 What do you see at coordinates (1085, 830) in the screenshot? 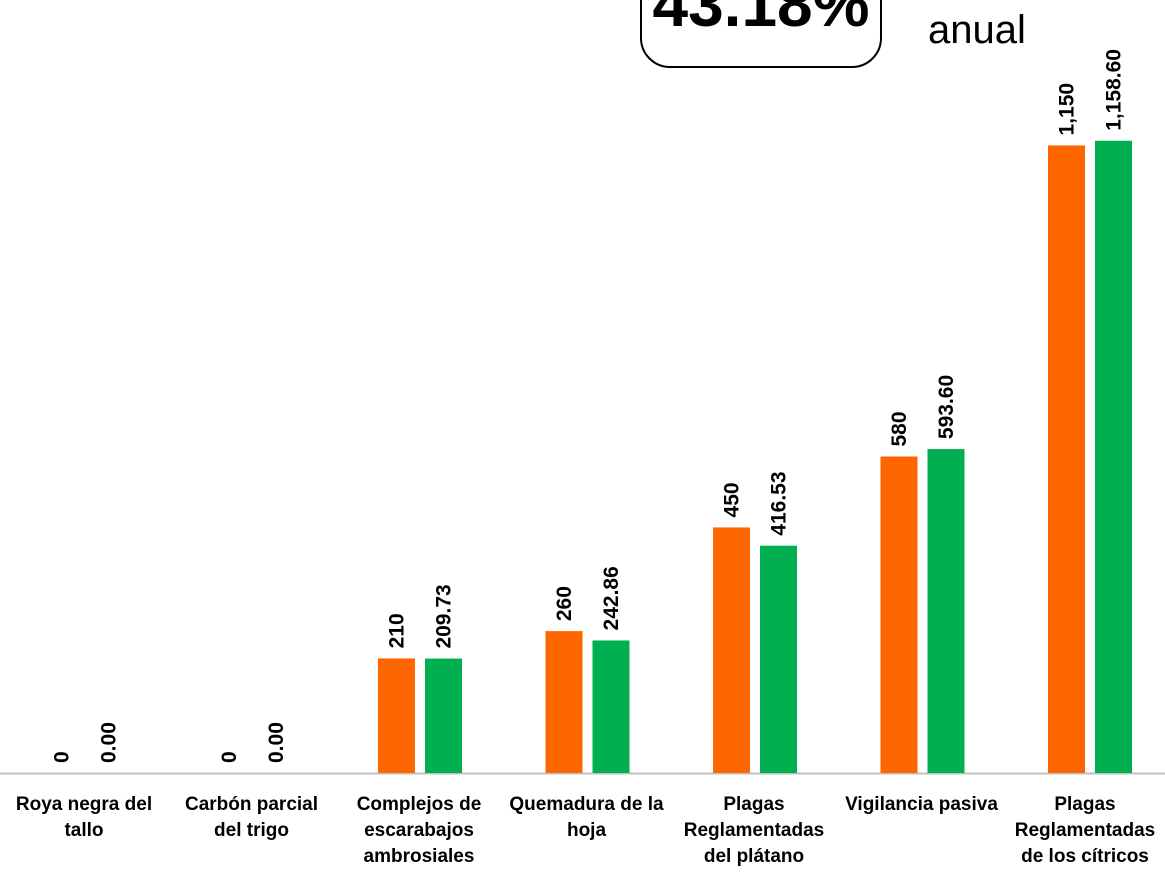
I see `category-label-7: Plagas Reglamentadas de los cítricos` at bounding box center [1085, 830].